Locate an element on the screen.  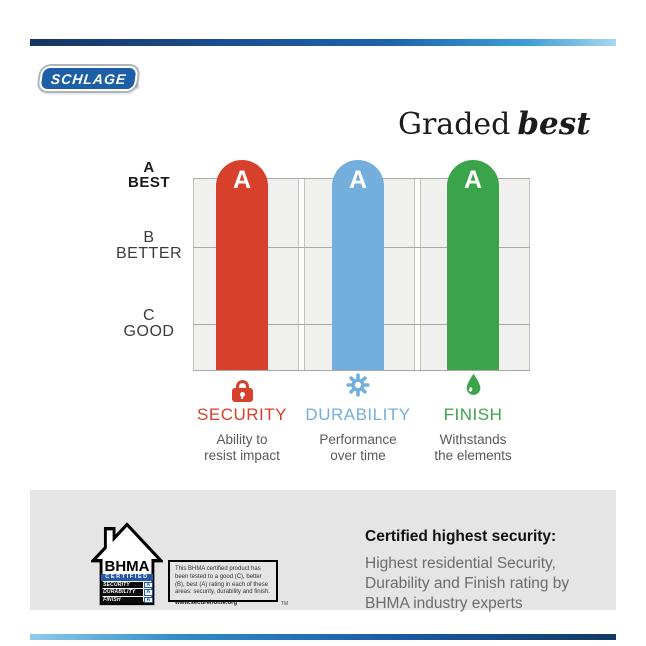
gridline-baseline is located at coordinates (361, 370).